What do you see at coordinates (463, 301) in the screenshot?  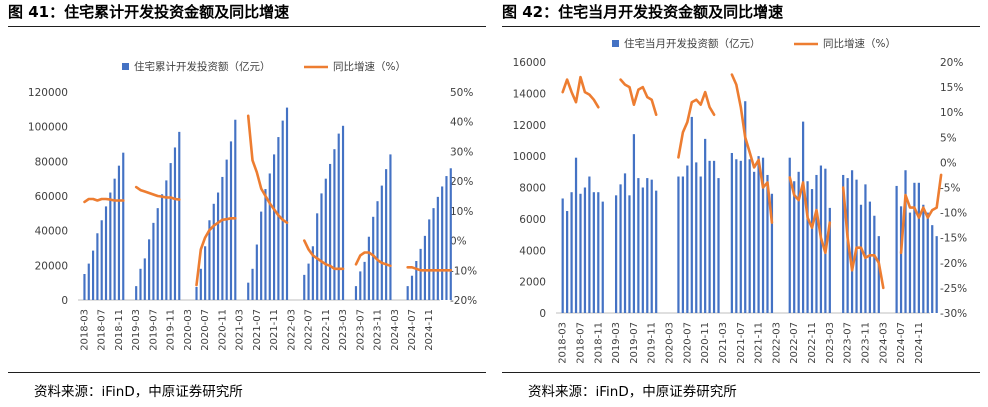 I see `y-right-tick-label: -20%` at bounding box center [463, 301].